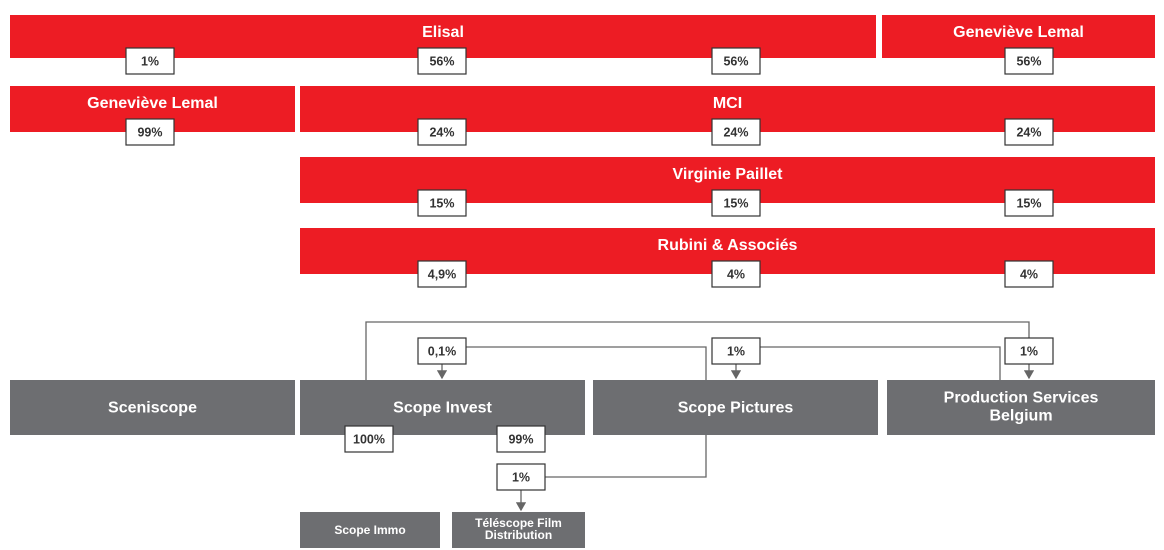  I want to click on shareholder-name: Elisal, so click(443, 32).